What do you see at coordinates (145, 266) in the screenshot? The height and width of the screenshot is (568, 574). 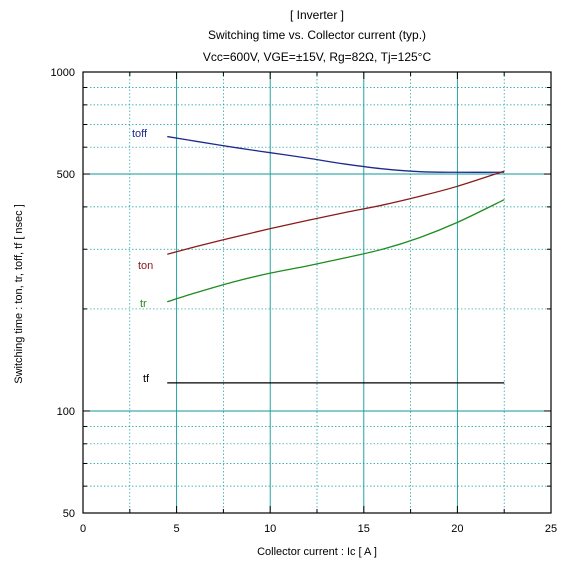 I see `series-label-ton: ton` at bounding box center [145, 266].